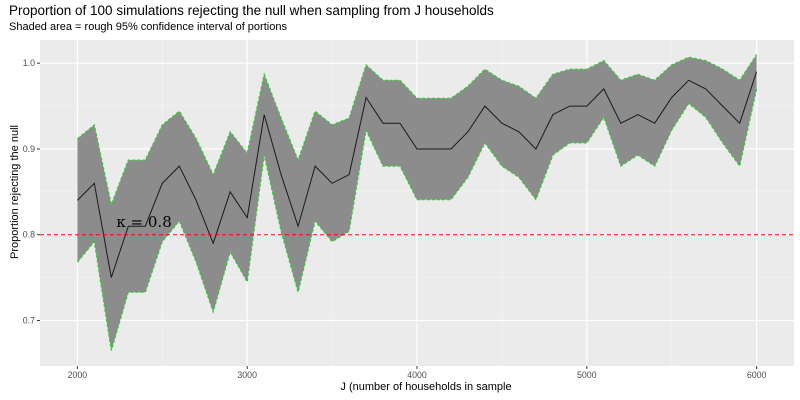 This screenshot has height=400, width=800. Describe the element at coordinates (757, 375) in the screenshot. I see `x-tick-label: 6000` at that location.